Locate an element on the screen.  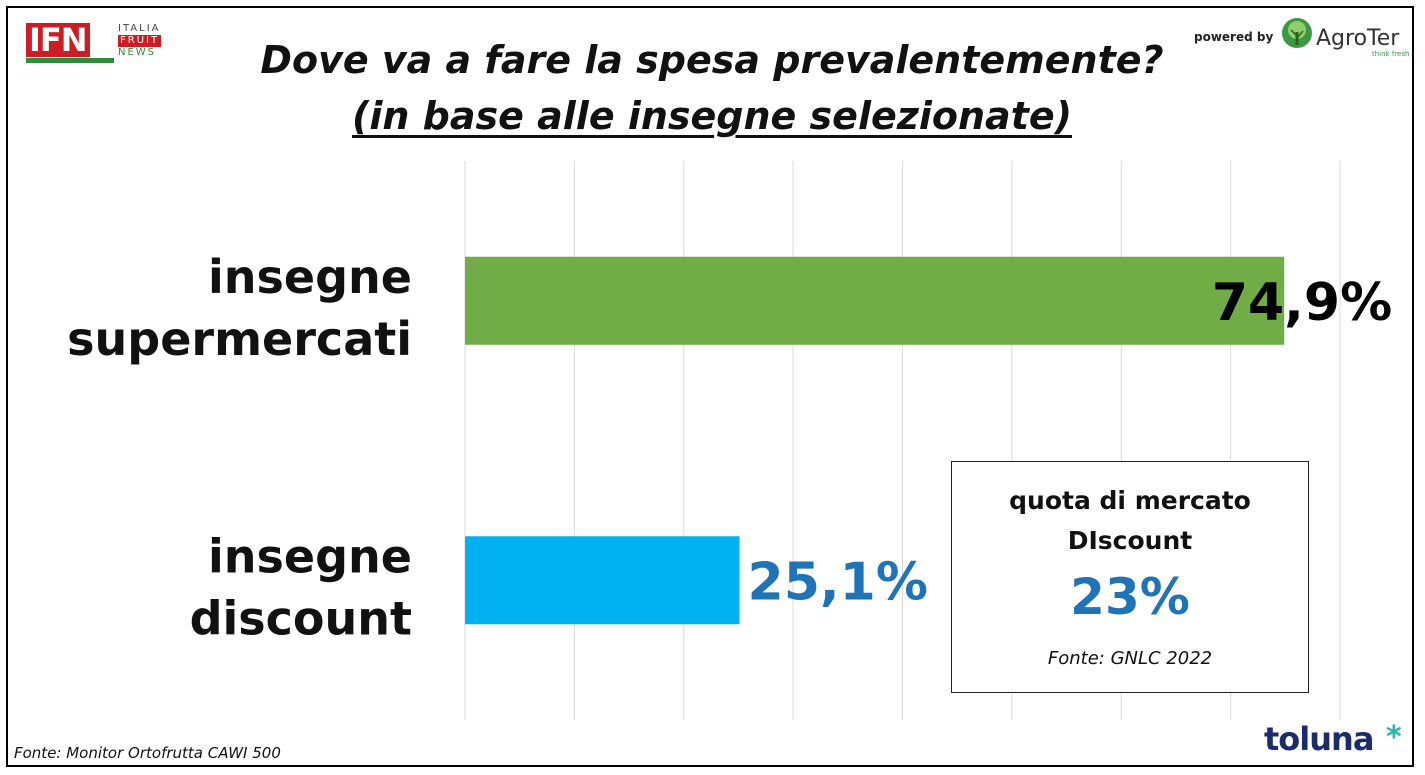
bar-discount is located at coordinates (602, 580).